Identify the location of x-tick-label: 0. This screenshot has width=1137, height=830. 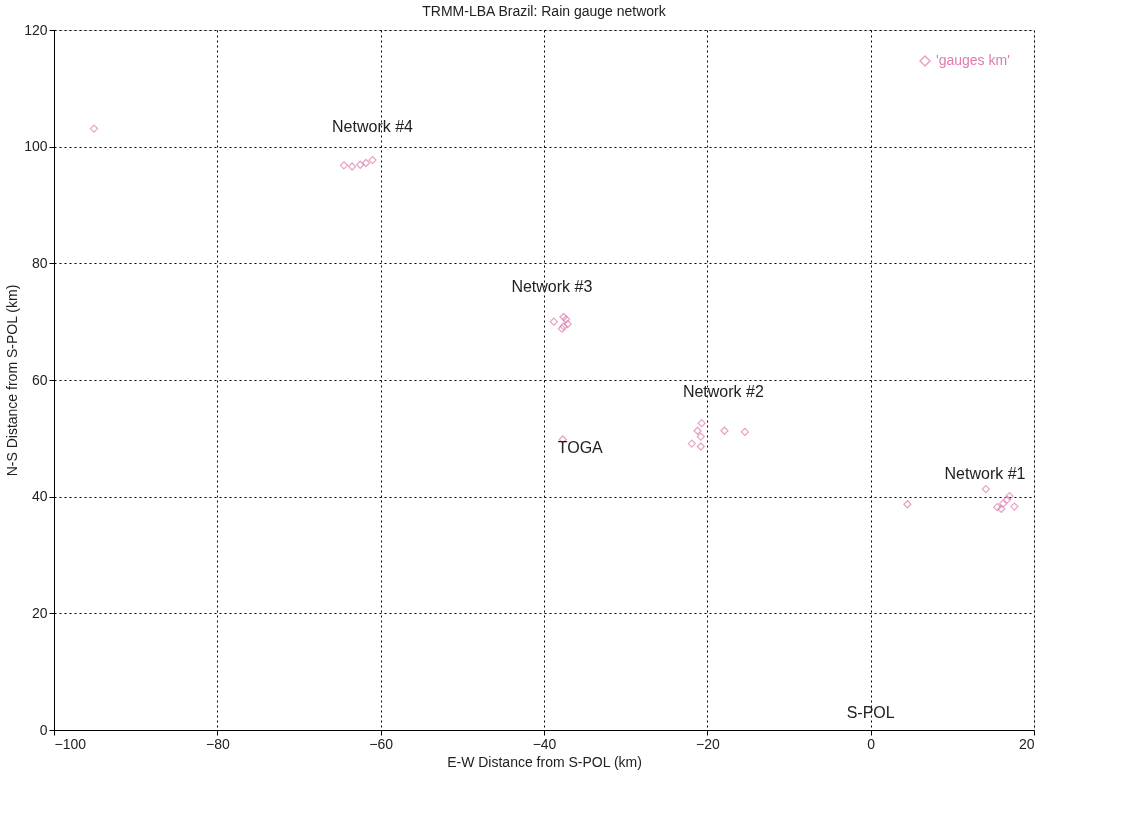
(871, 743).